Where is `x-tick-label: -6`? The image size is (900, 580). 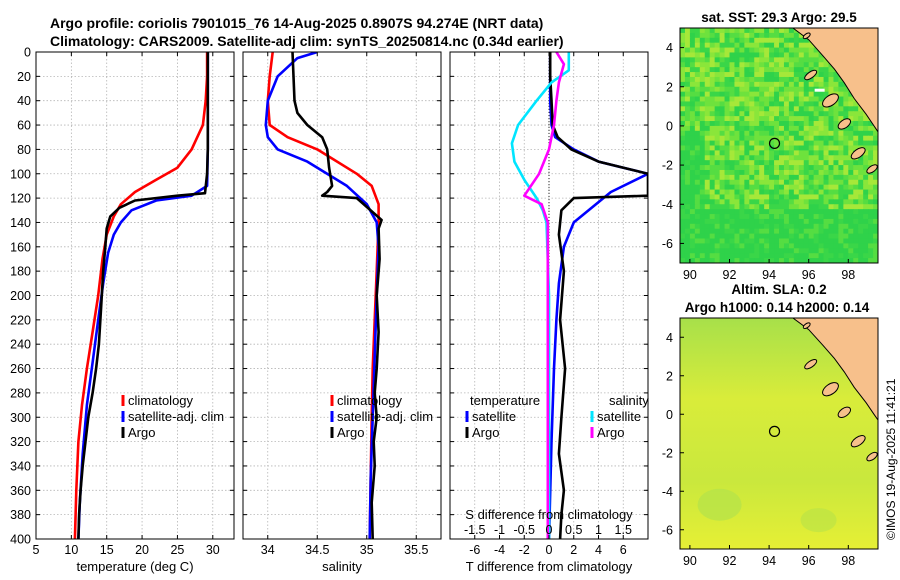
x-tick-label: -6 is located at coordinates (474, 550).